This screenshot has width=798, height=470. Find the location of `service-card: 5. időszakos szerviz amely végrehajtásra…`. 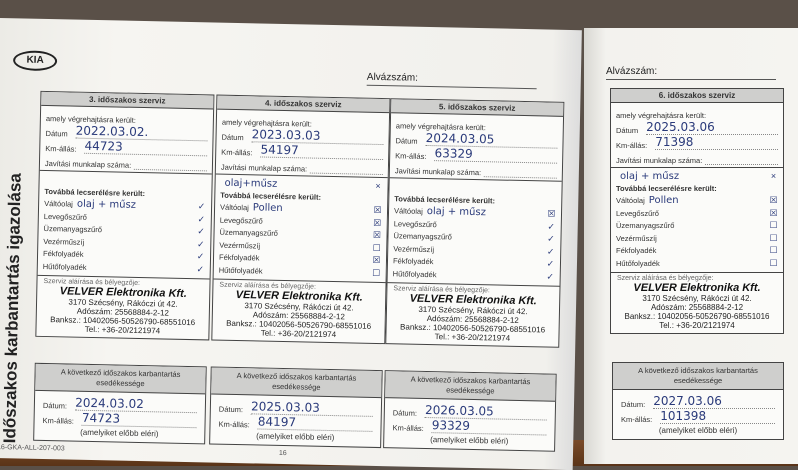

service-card: 5. időszakos szerviz amely végrehajtásra… is located at coordinates (474, 222).